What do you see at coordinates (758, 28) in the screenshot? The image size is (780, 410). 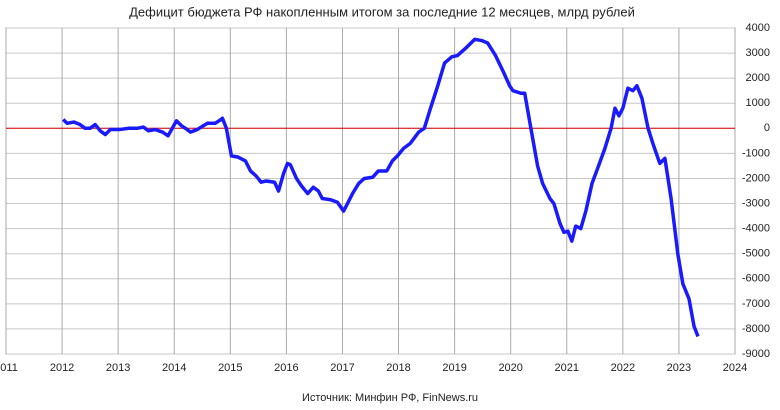 I see `y-tick-label: 4000` at bounding box center [758, 28].